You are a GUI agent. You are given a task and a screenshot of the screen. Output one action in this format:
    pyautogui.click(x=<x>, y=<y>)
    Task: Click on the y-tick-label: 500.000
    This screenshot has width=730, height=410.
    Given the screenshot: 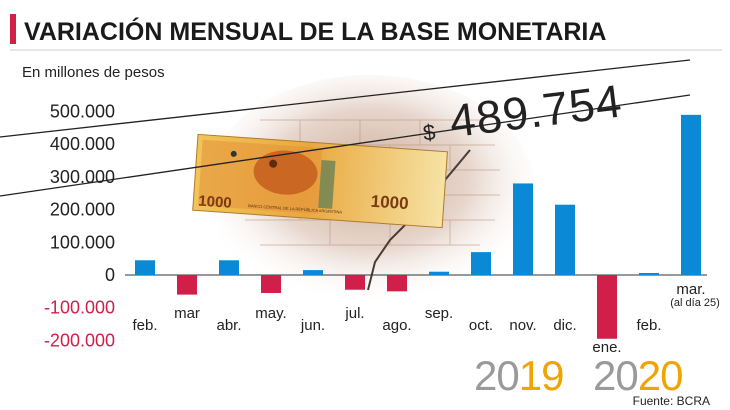 What is the action you would take?
    pyautogui.click(x=82, y=112)
    